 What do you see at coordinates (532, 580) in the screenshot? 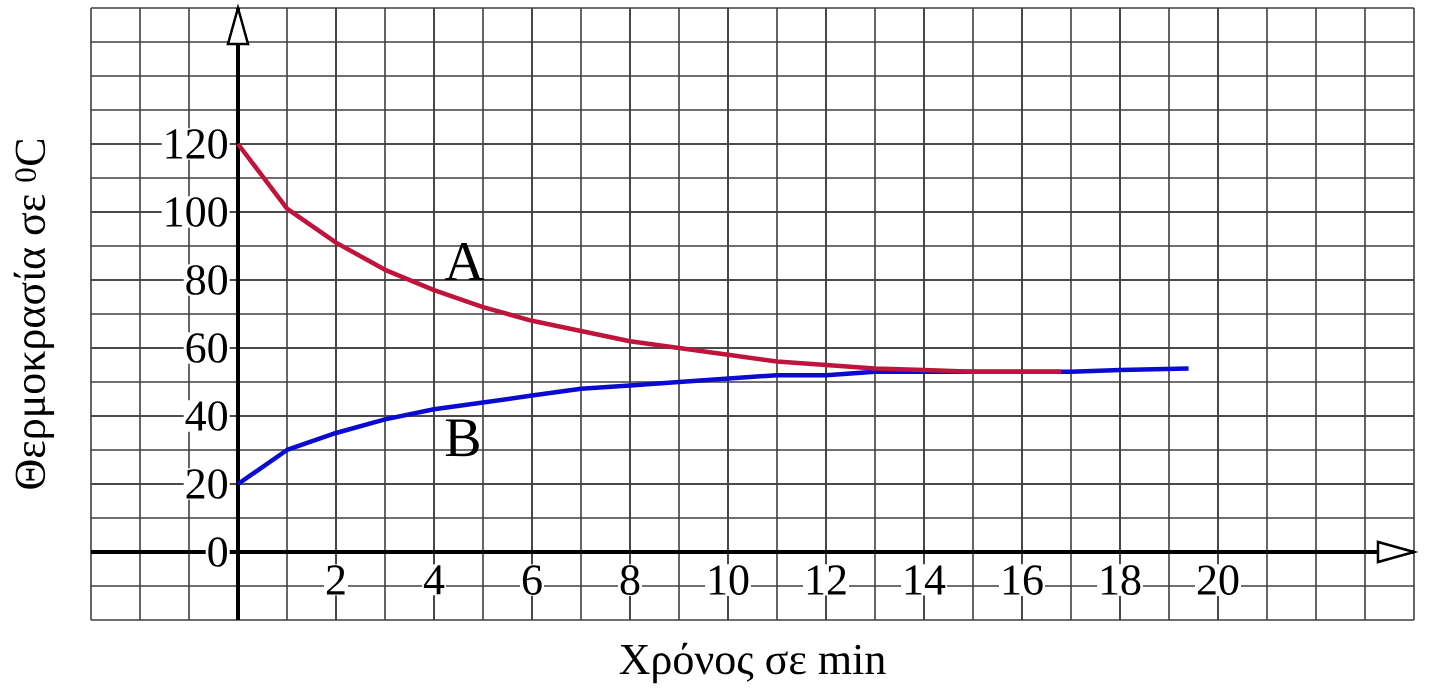
I see `x-tick-label: 6` at bounding box center [532, 580].